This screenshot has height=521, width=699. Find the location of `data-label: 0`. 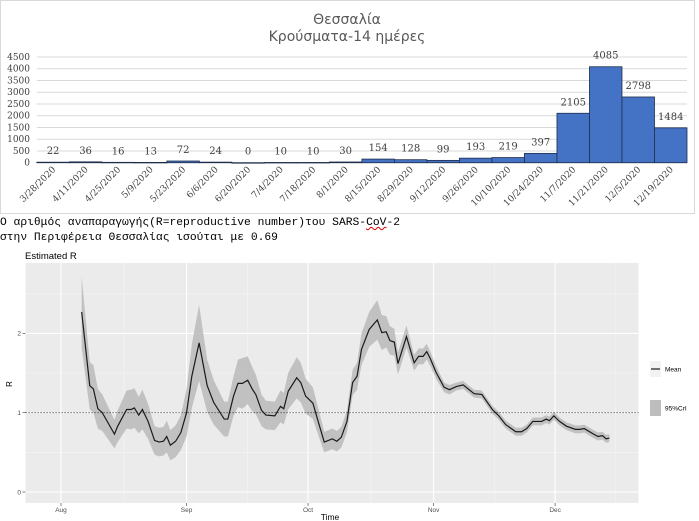

data-label: 0 is located at coordinates (248, 152).